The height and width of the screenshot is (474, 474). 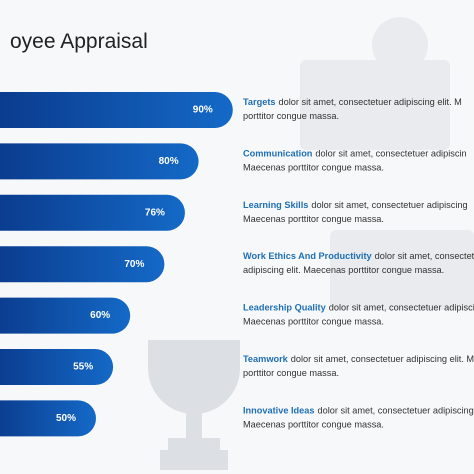 What do you see at coordinates (259, 102) in the screenshot?
I see `category-label: Targets` at bounding box center [259, 102].